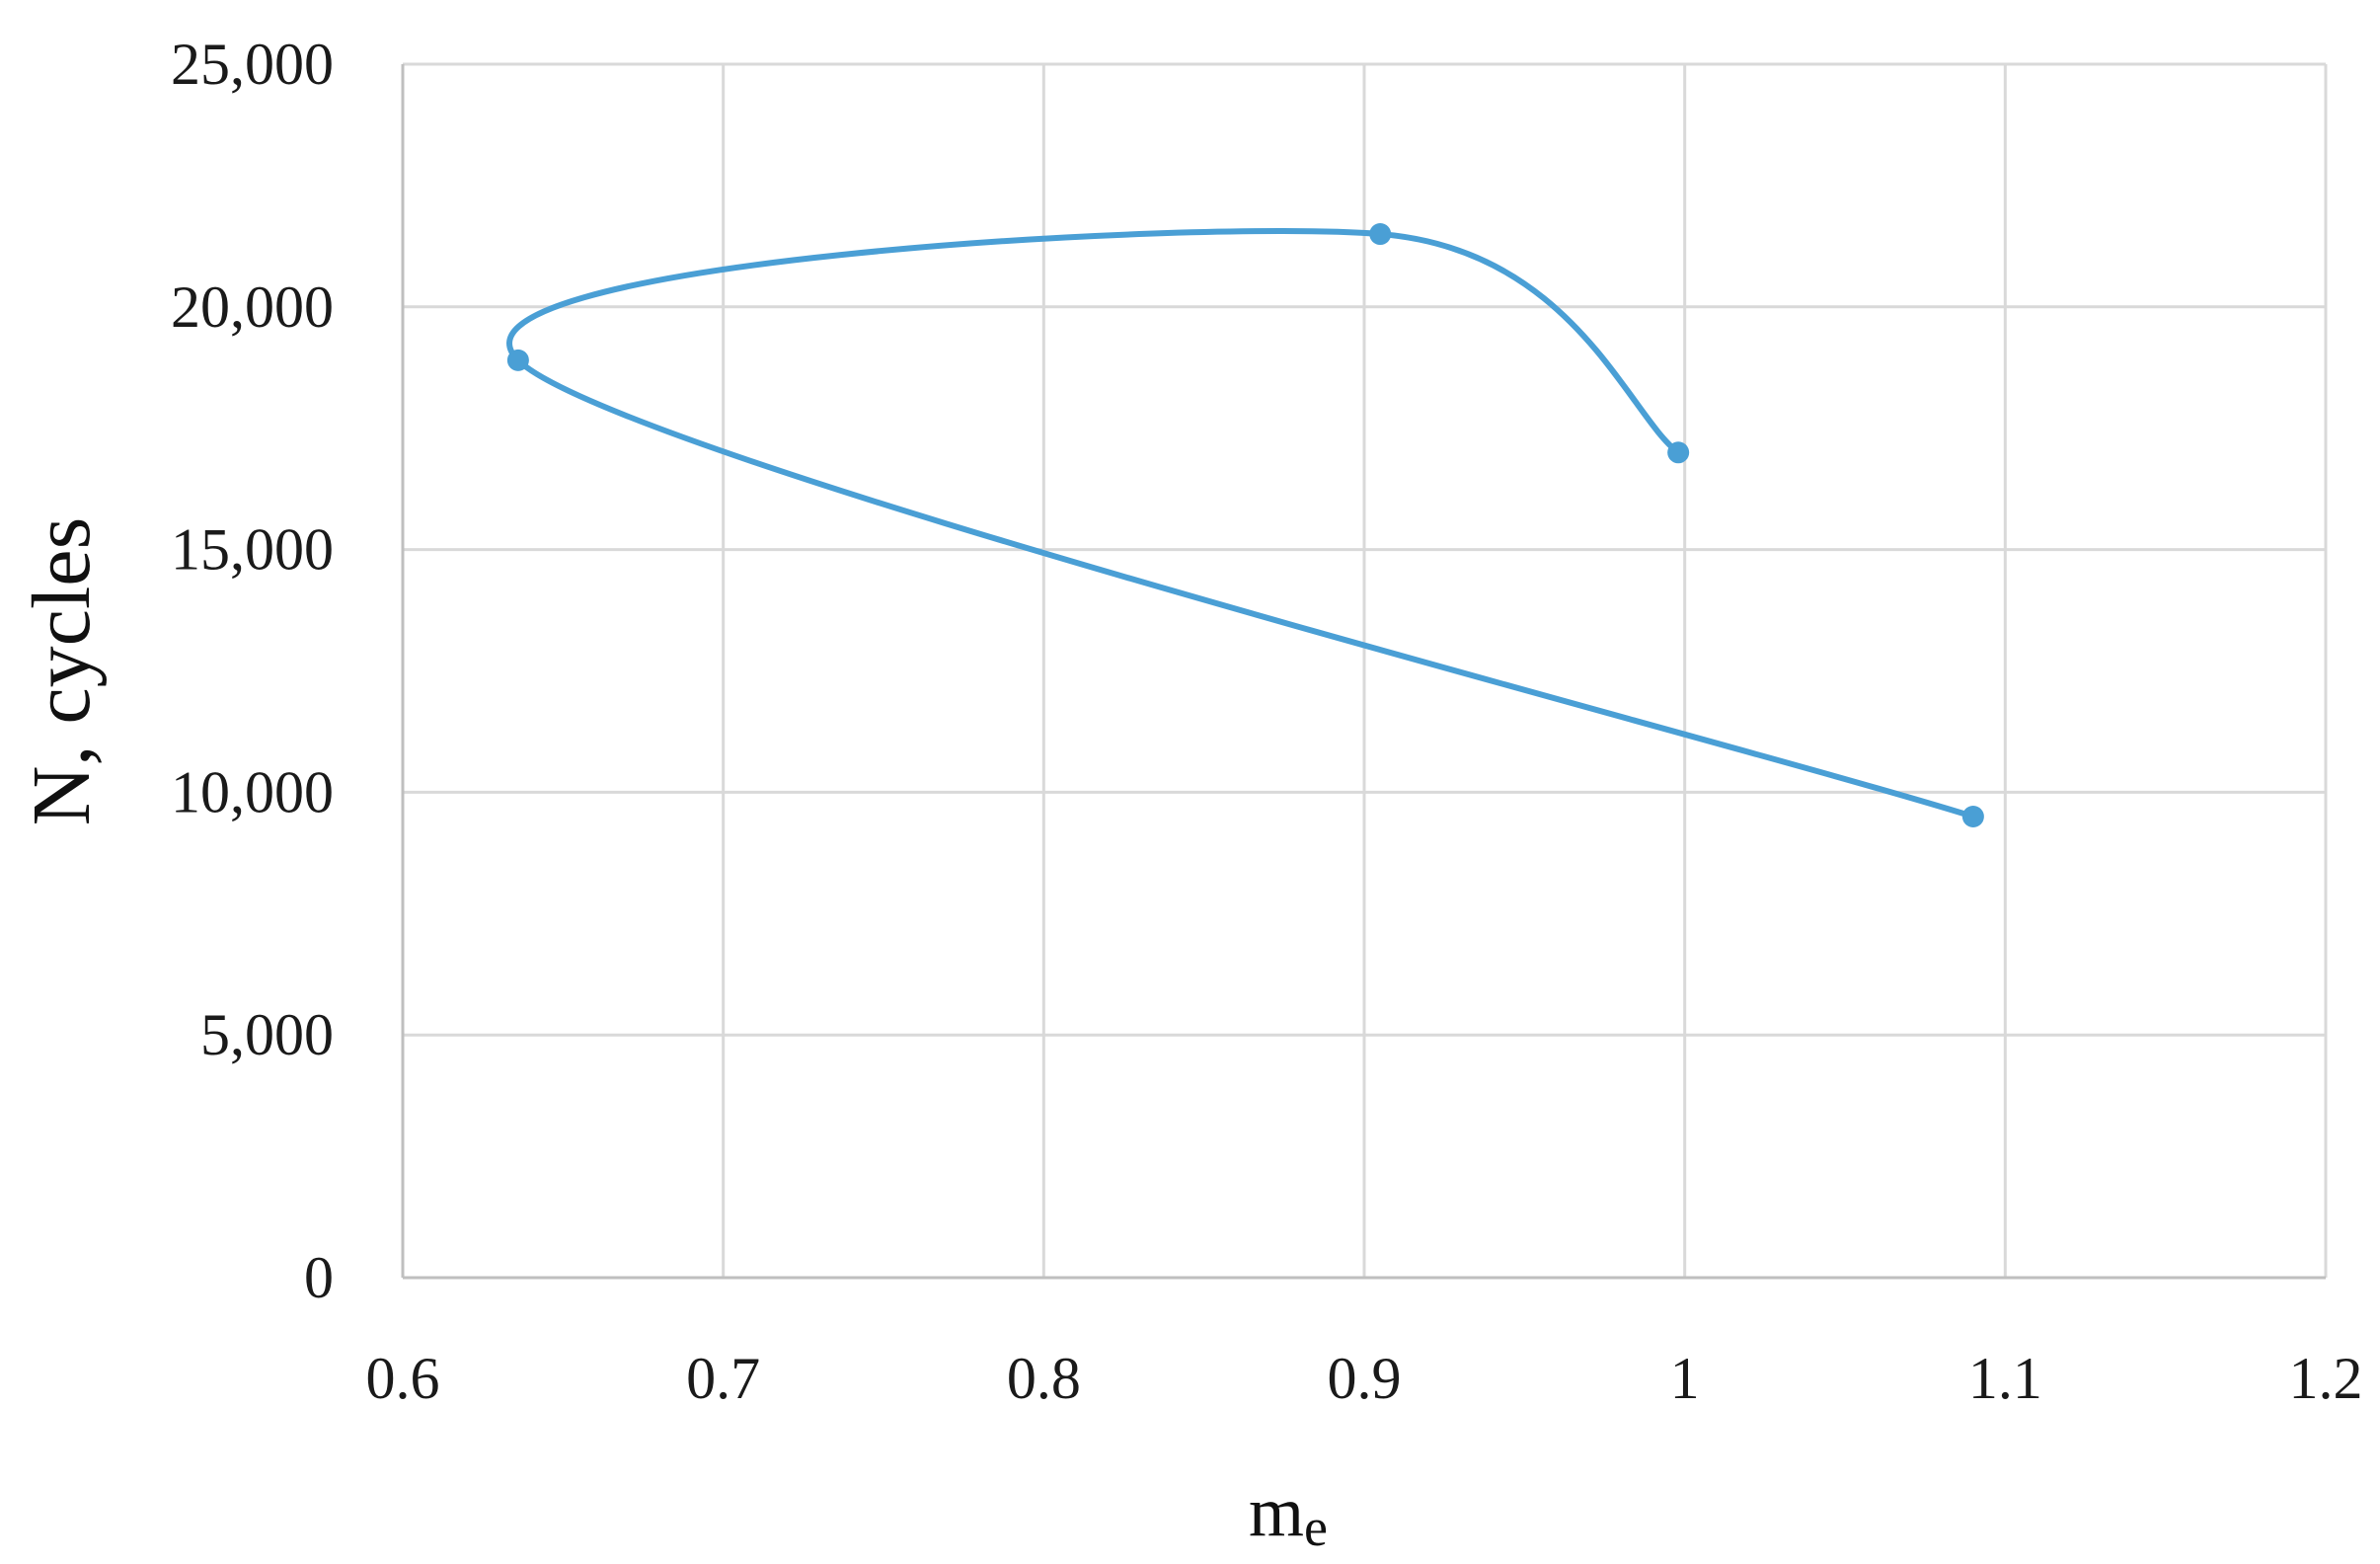 Image resolution: width=2380 pixels, height=1564 pixels. I want to click on x-tick-label: 1, so click(1685, 1379).